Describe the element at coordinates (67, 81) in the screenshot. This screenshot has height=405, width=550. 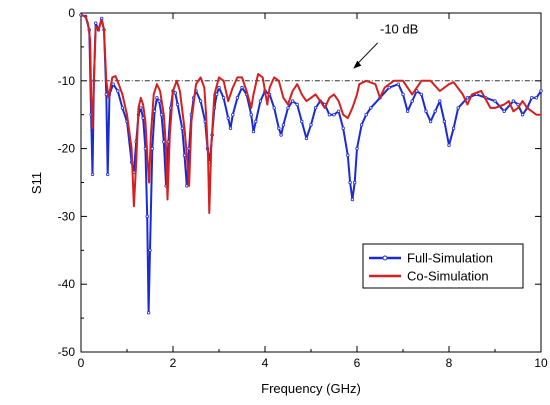
I see `y-tick-label: -10` at that location.